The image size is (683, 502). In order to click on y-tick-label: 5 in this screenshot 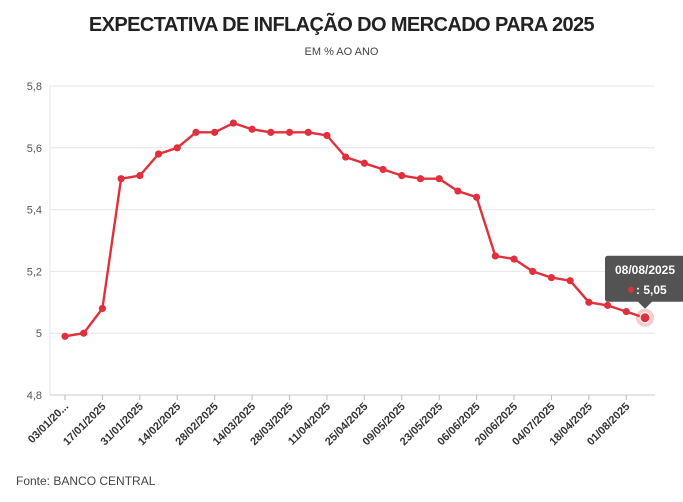, I will do `click(39, 334)`.